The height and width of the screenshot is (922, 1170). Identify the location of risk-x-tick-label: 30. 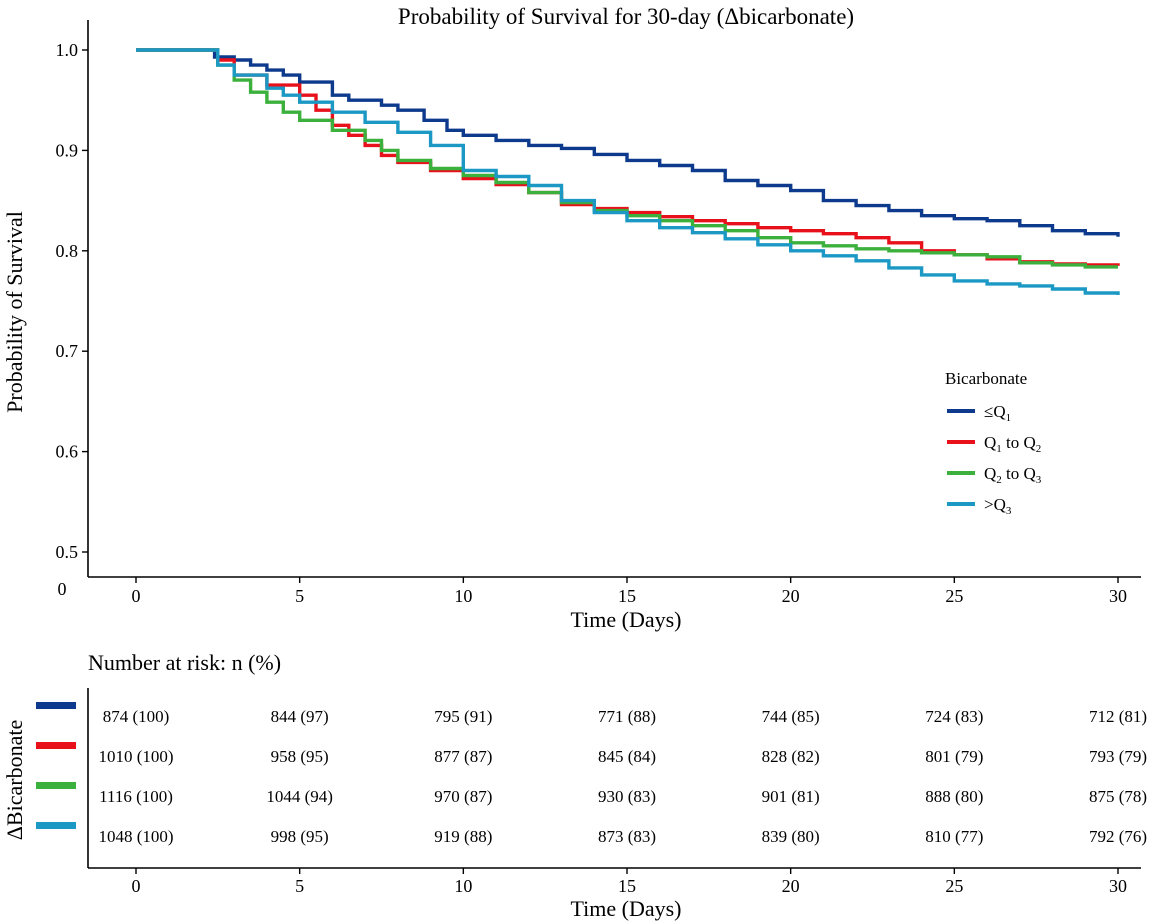
(1118, 886).